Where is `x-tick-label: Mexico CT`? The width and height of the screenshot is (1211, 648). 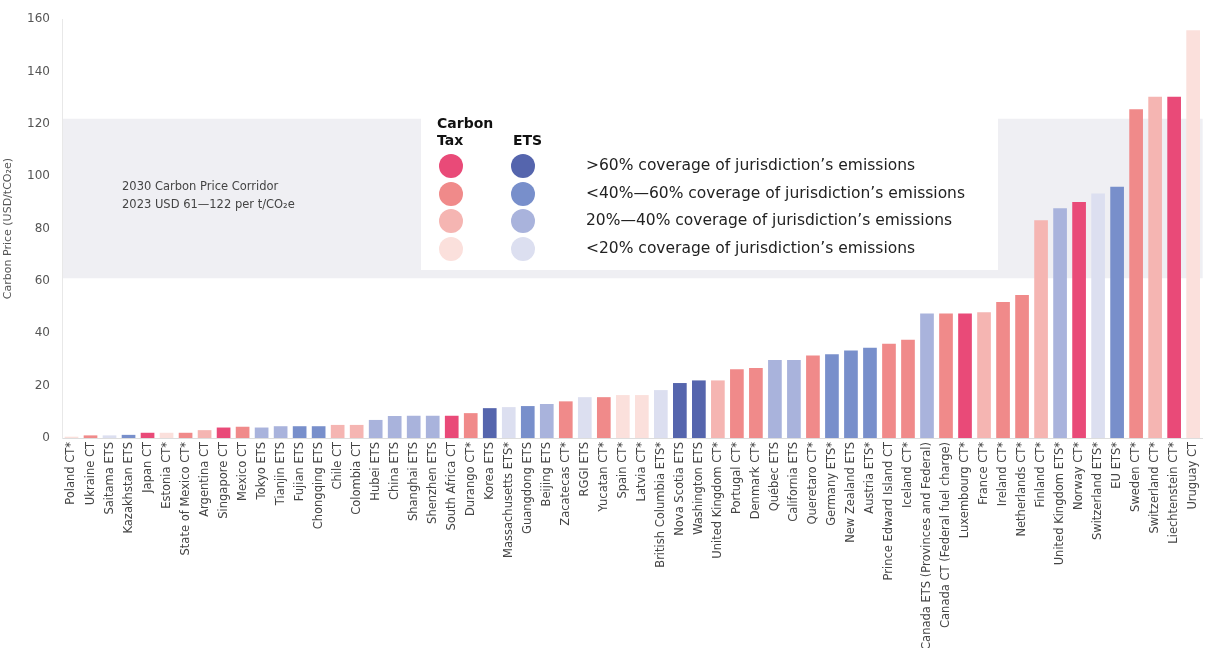 x-tick-label: Mexico CT is located at coordinates (241, 471).